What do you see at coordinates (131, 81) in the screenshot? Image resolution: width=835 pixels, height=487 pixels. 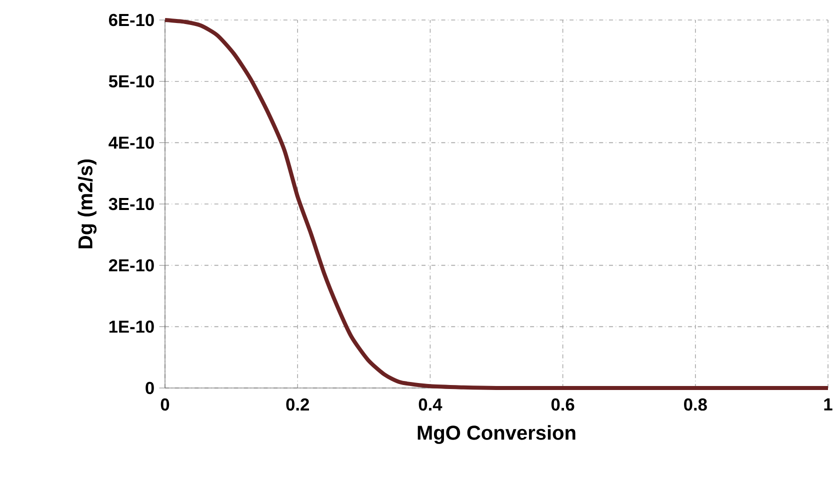 I see `y-tick-label: 5E-10` at bounding box center [131, 81].